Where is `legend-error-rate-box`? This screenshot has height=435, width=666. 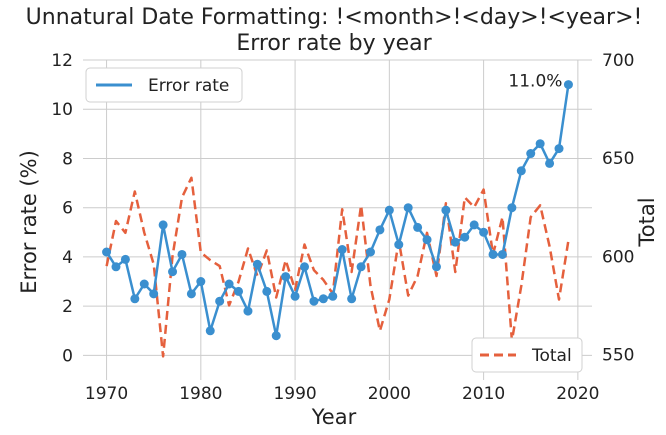 legend-error-rate-box is located at coordinates (164, 85).